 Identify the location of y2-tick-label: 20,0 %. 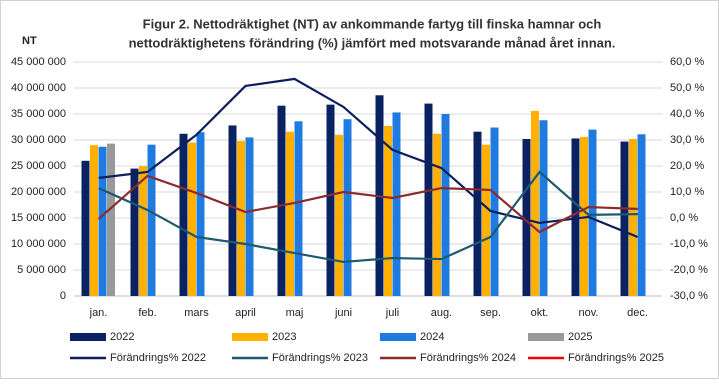
(687, 166).